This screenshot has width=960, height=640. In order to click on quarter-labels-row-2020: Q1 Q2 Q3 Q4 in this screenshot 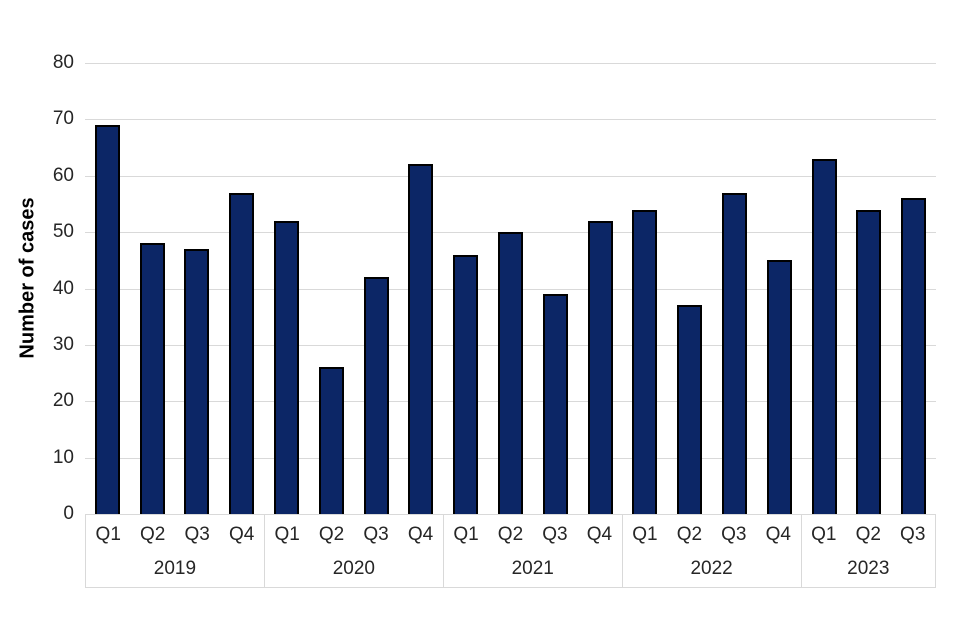, I will do `click(354, 535)`.